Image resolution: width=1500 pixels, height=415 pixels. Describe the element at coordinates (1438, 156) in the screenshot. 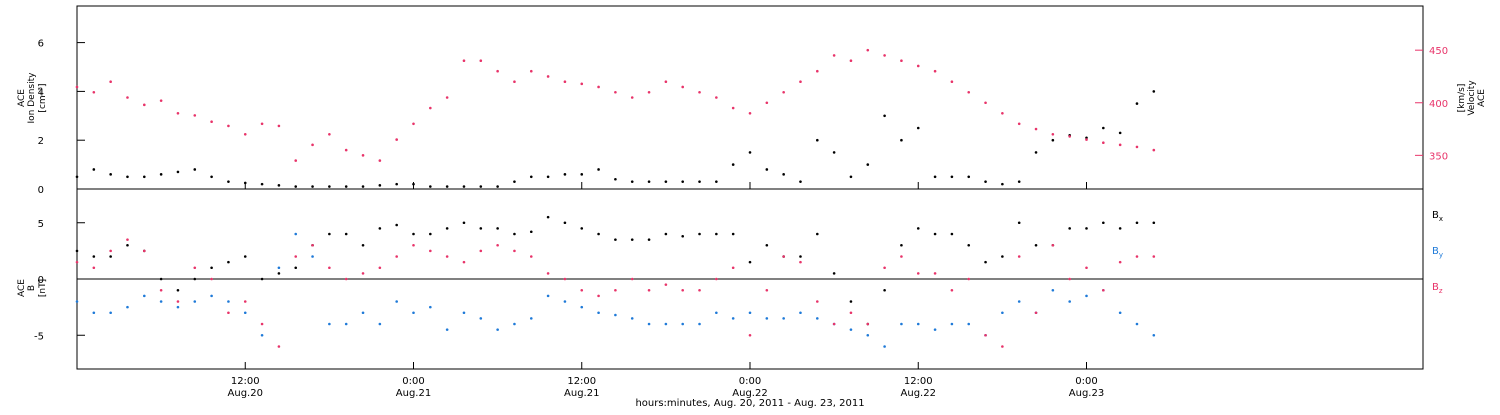

I see `top-right-tick-label: 350` at that location.